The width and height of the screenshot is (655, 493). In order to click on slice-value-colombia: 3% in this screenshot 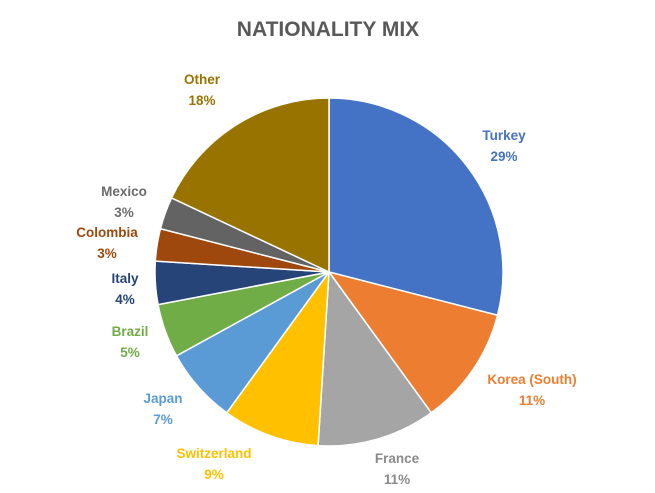, I will do `click(107, 253)`.